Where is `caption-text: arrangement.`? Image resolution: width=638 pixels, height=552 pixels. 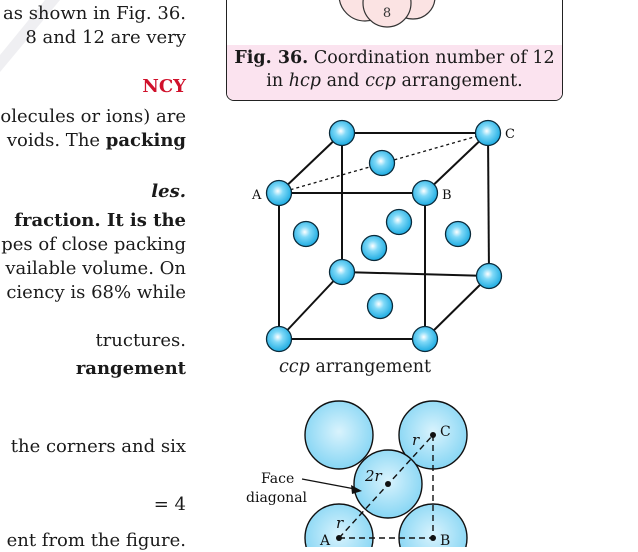
caption-text: arrangement. is located at coordinates (459, 81).